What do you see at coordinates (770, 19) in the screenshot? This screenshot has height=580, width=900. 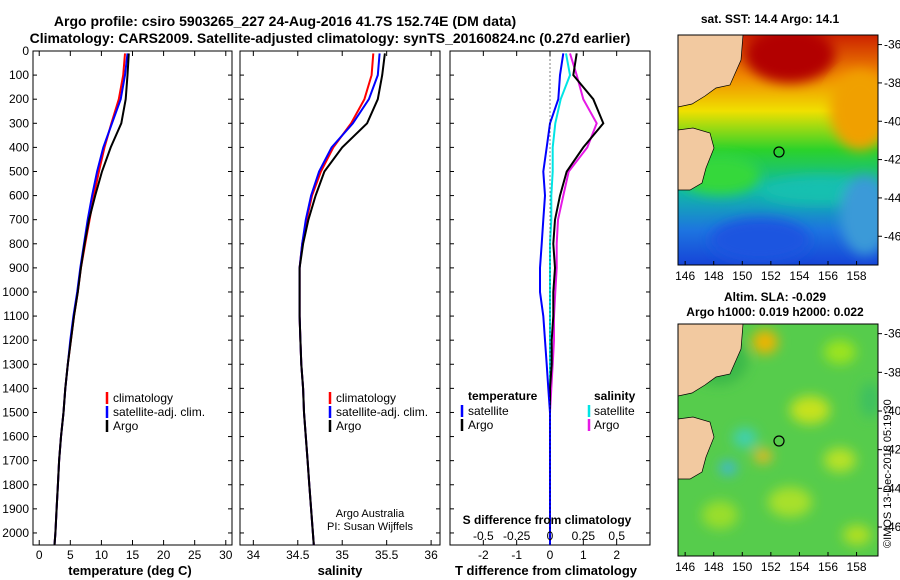 I see `sst-title: sat. SST: 14.4 Argo: 14.1` at bounding box center [770, 19].